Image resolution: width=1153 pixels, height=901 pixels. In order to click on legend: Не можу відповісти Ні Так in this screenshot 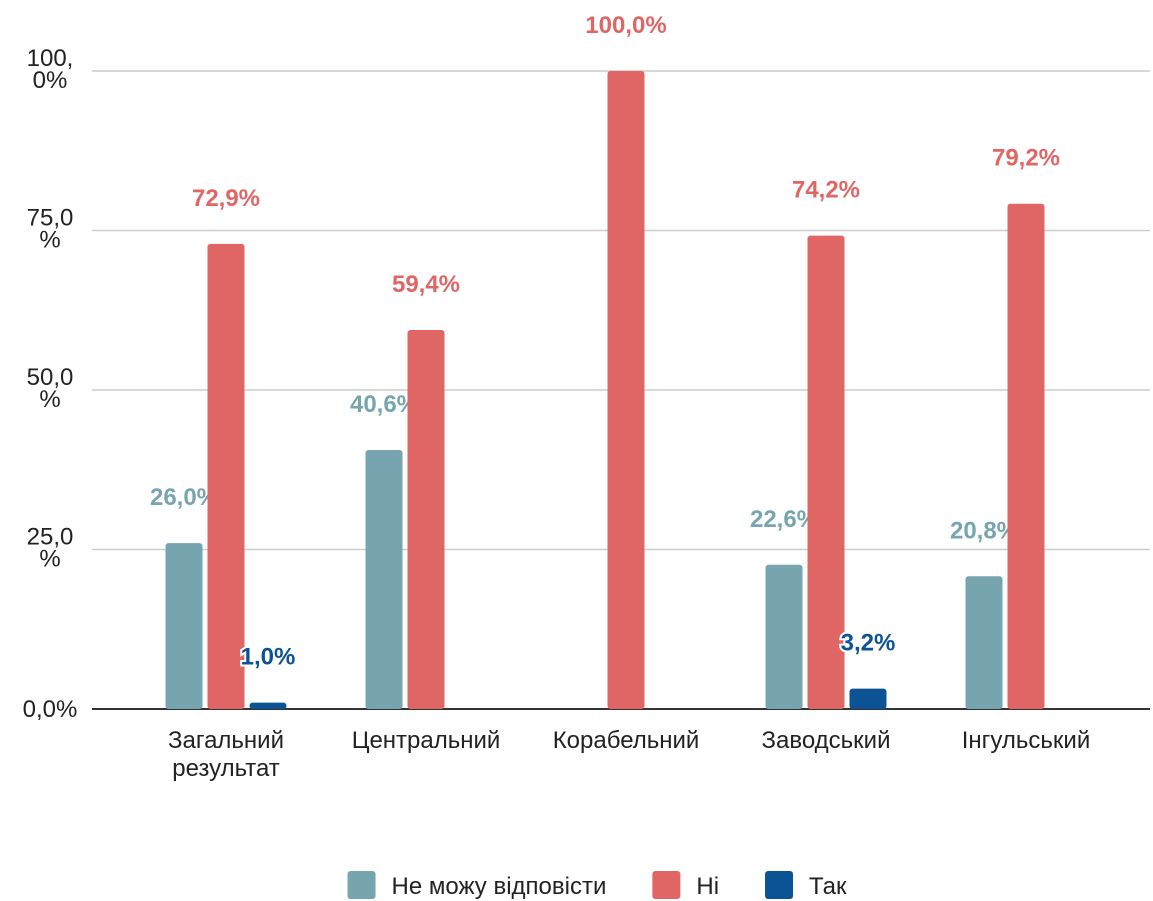, I will do `click(597, 885)`.